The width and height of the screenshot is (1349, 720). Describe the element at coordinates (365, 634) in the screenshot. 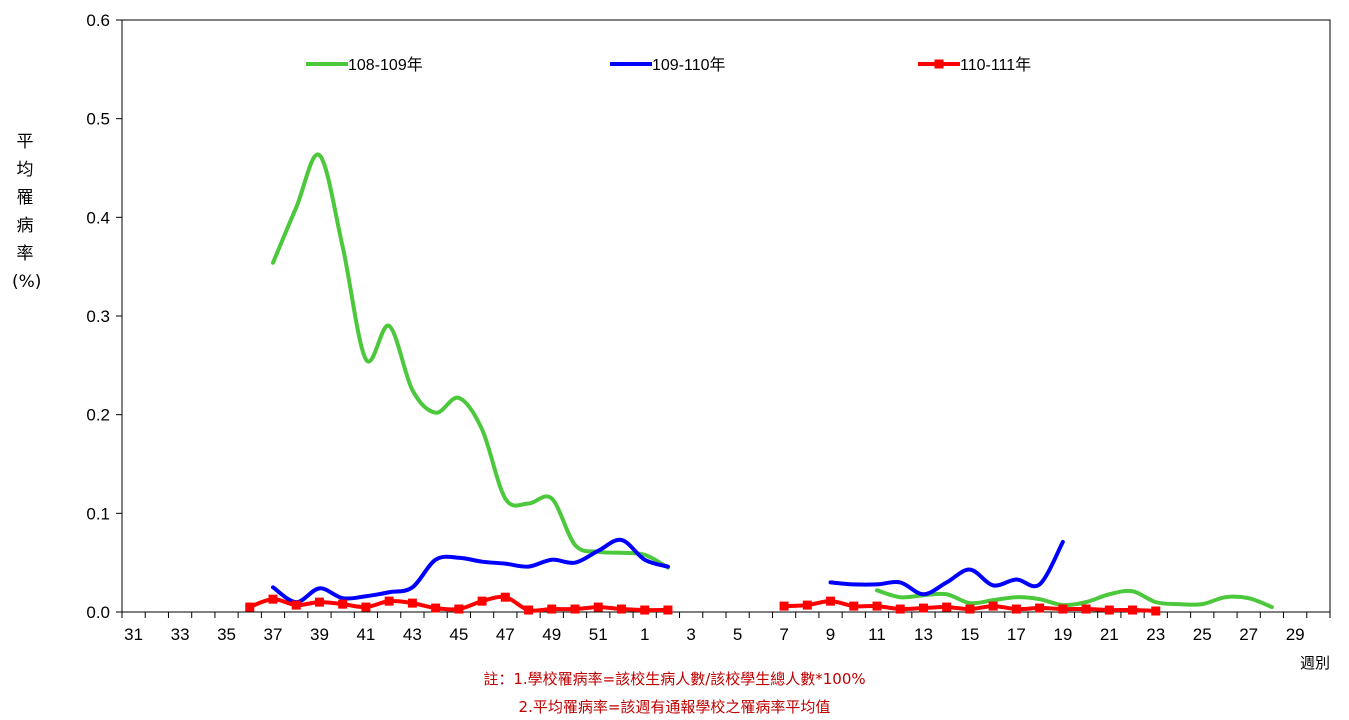

I see `x-tick-label: 41` at that location.